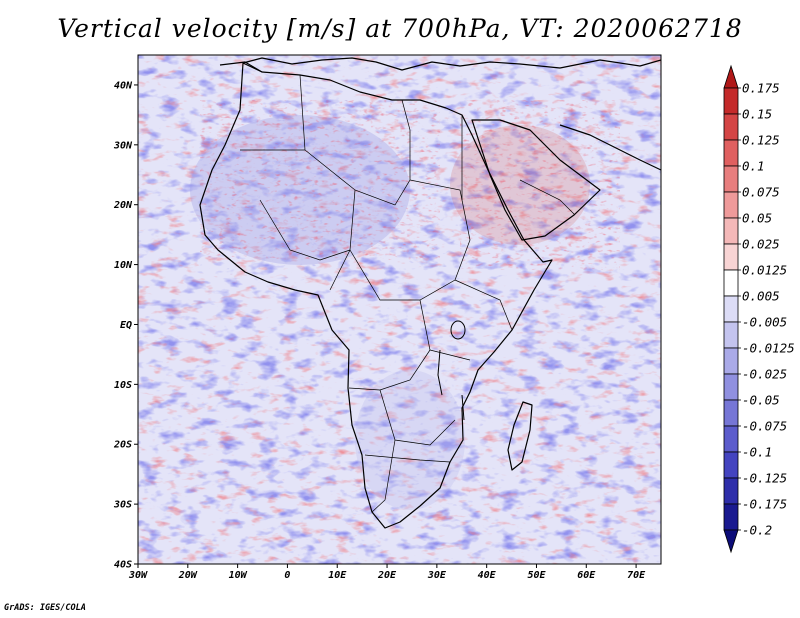 Image resolution: width=800 pixels, height=618 pixels. I want to click on lon-label: 0, so click(287, 575).